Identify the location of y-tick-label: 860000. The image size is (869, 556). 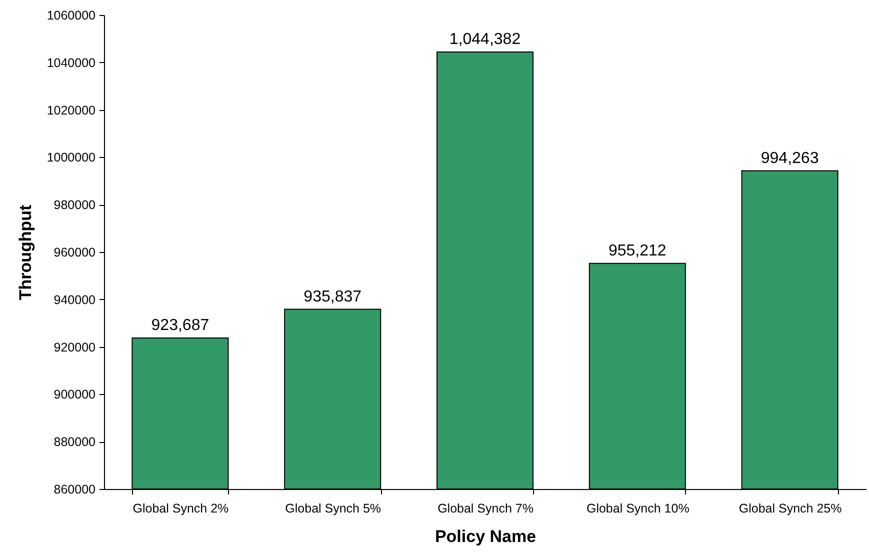
(75, 489).